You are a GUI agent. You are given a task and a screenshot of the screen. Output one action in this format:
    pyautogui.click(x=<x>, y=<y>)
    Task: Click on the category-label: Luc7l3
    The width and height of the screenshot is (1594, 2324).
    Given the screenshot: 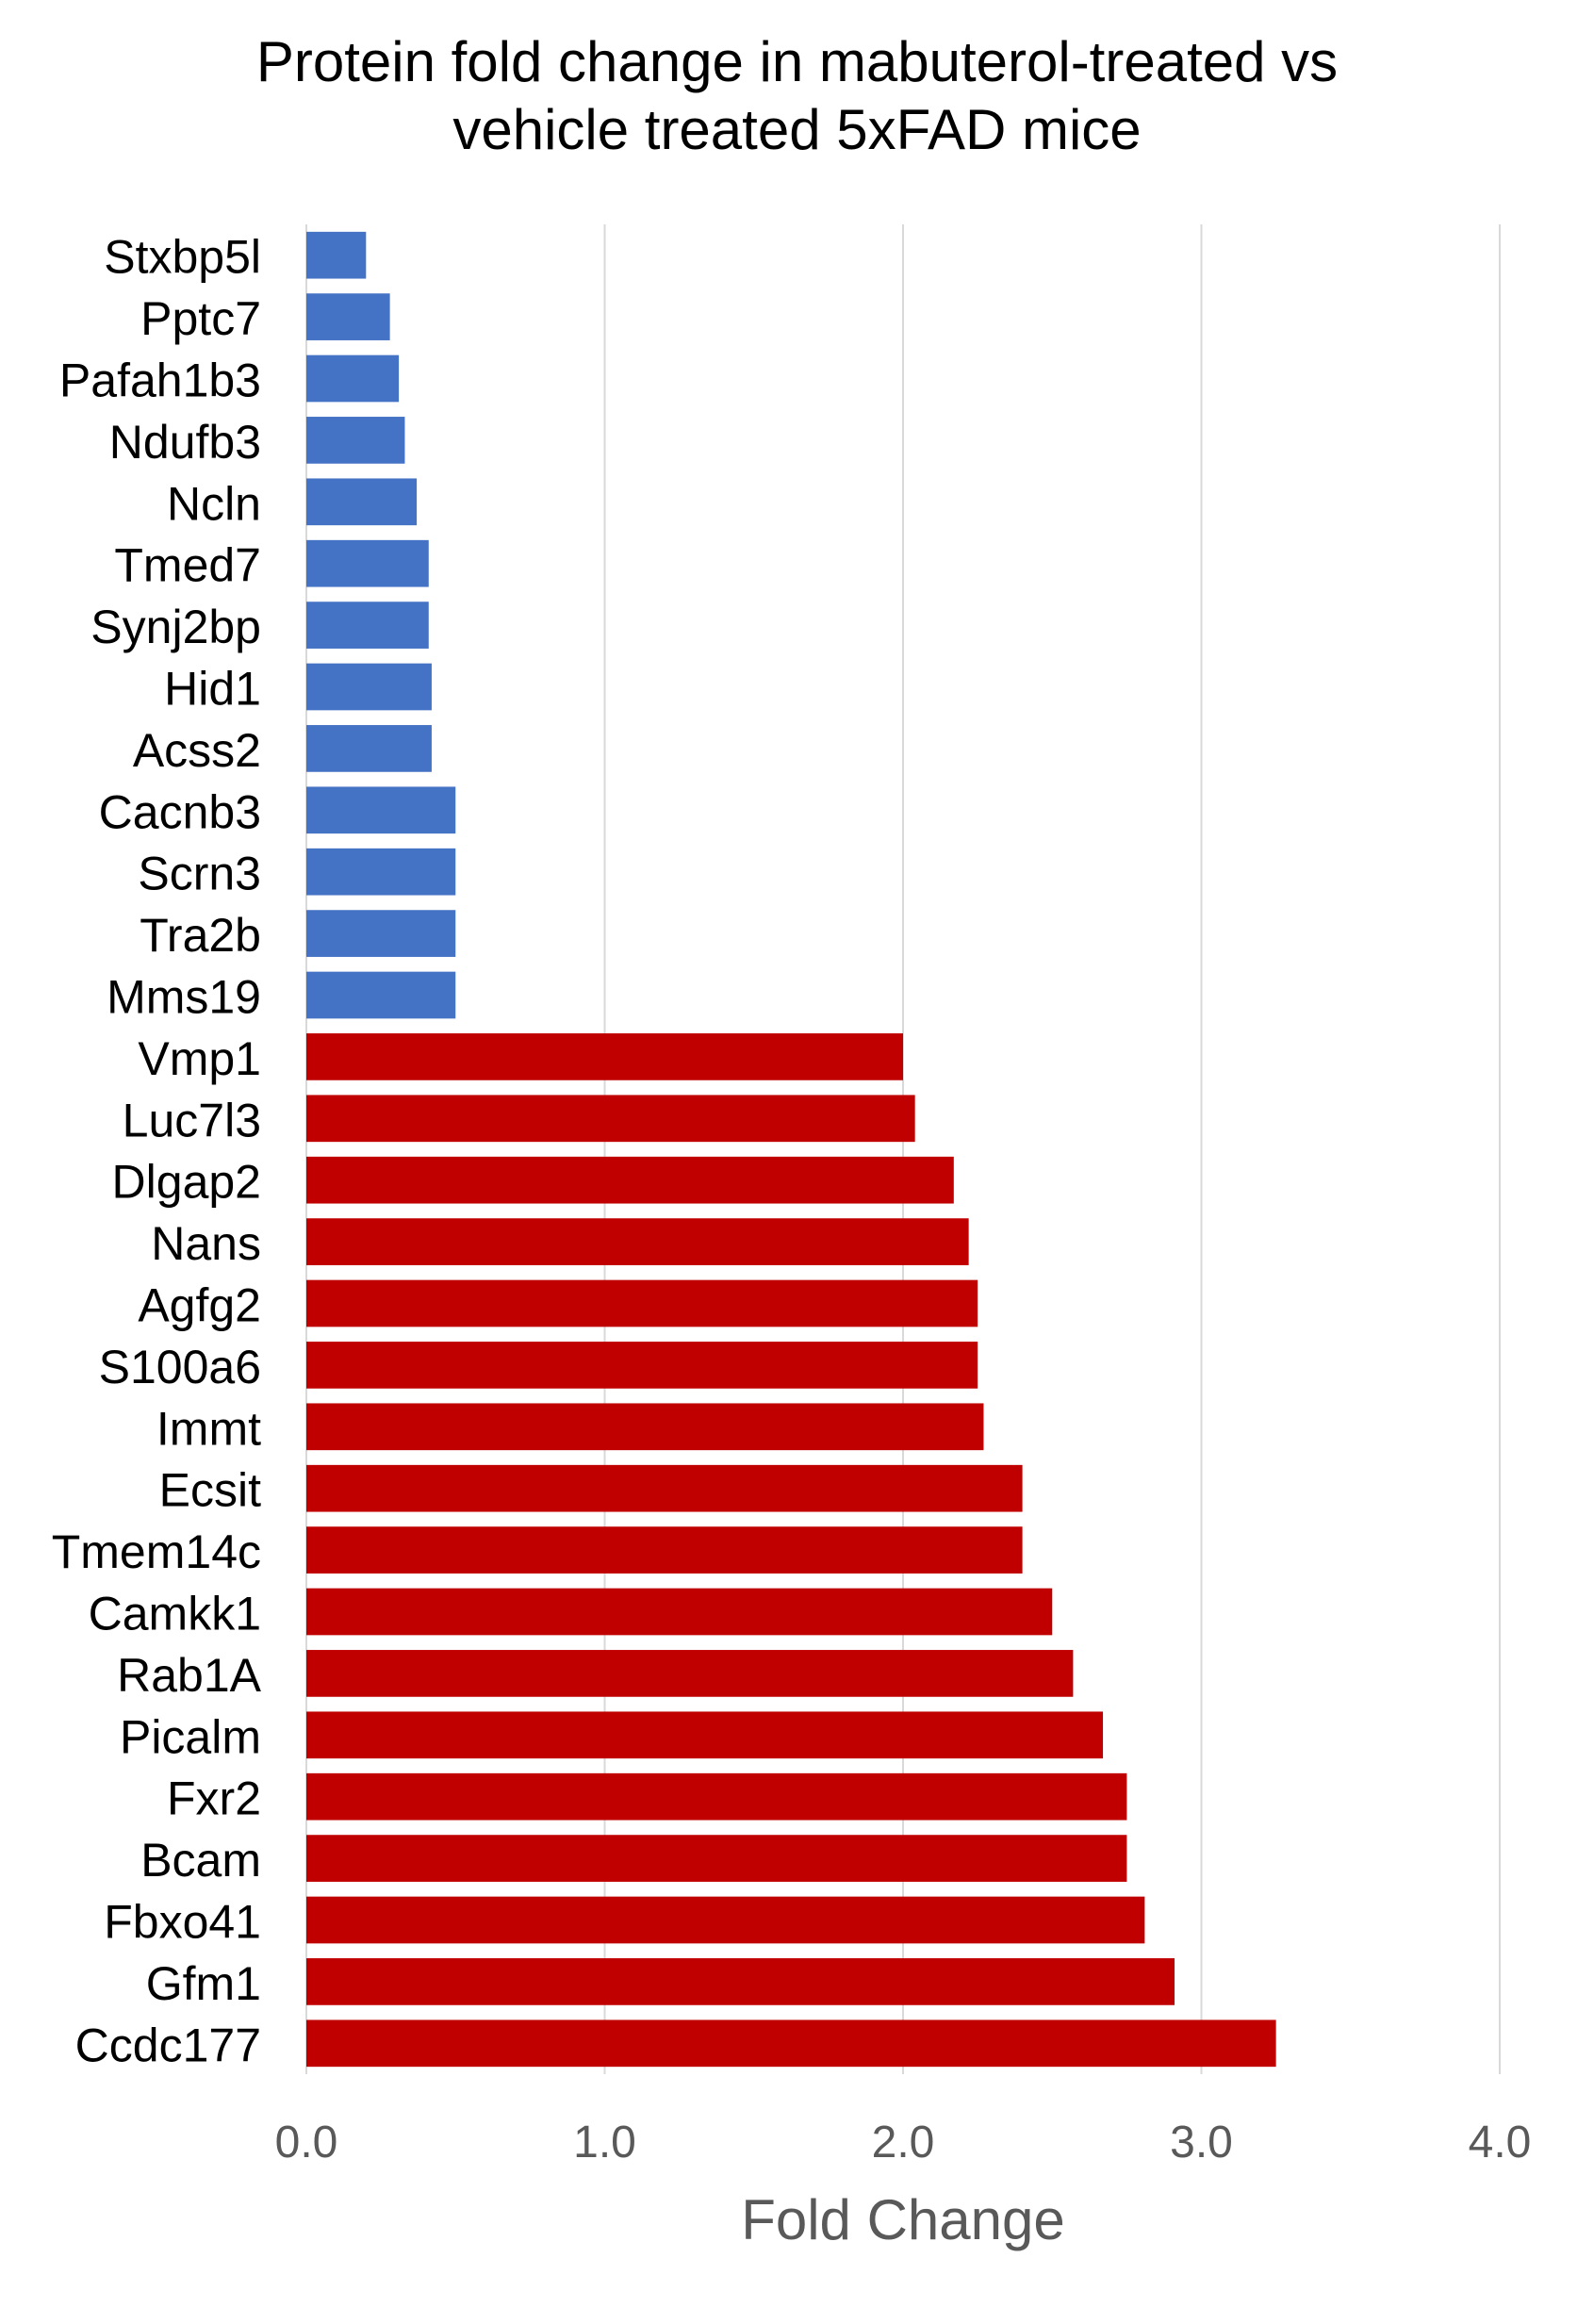 What is the action you would take?
    pyautogui.click(x=192, y=1120)
    